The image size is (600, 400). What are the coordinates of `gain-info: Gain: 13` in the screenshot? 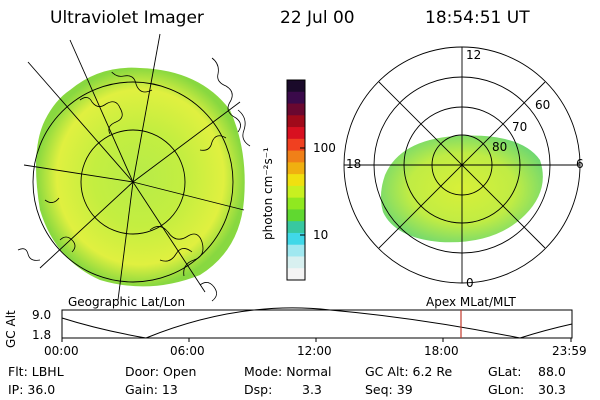 It's located at (151, 389).